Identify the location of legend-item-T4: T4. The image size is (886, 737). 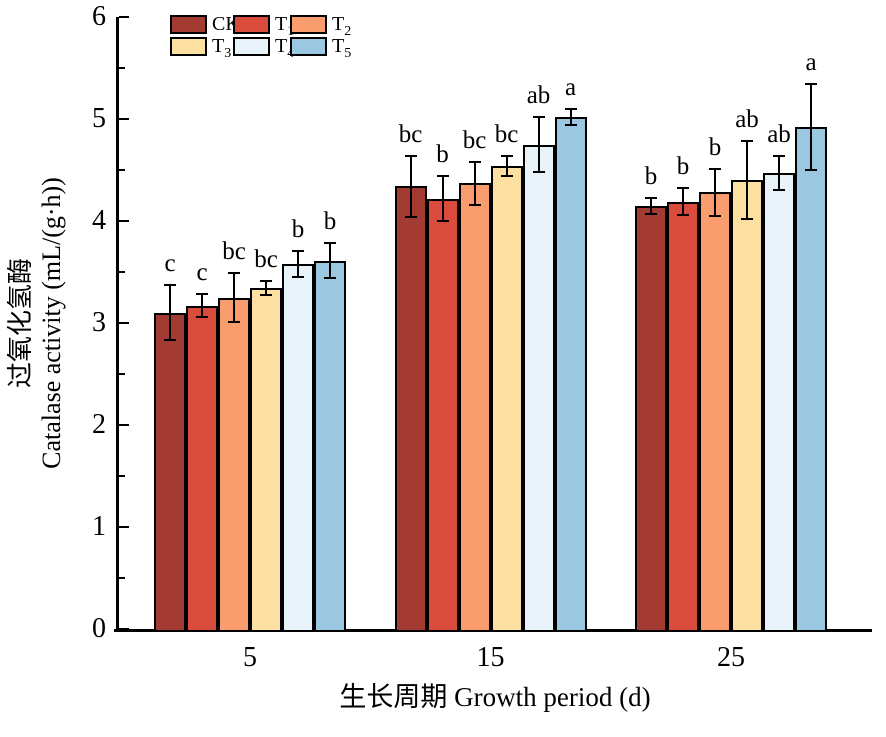
(263, 48).